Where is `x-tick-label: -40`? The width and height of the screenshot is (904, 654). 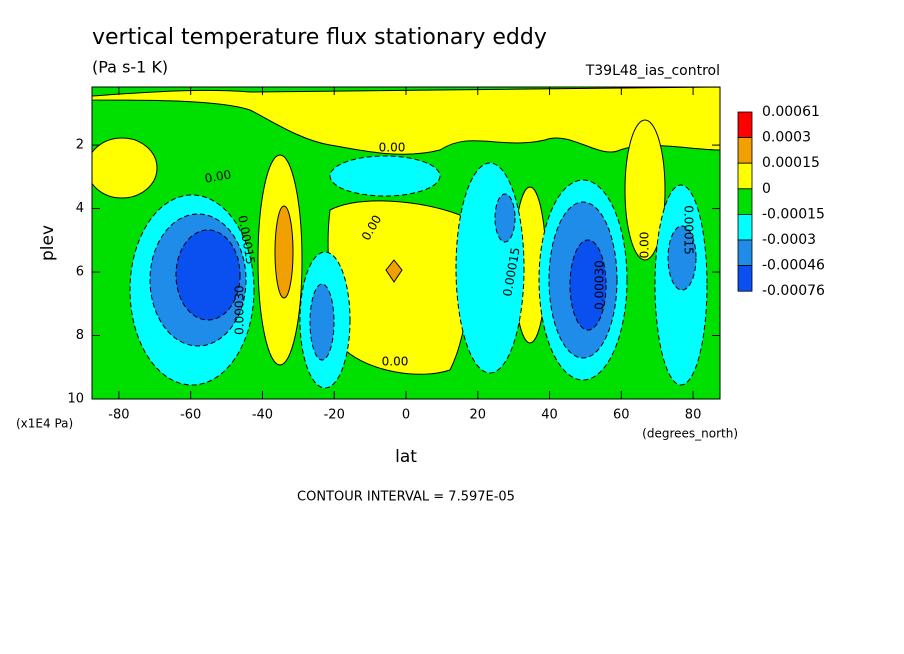
x-tick-label: -40 is located at coordinates (262, 415).